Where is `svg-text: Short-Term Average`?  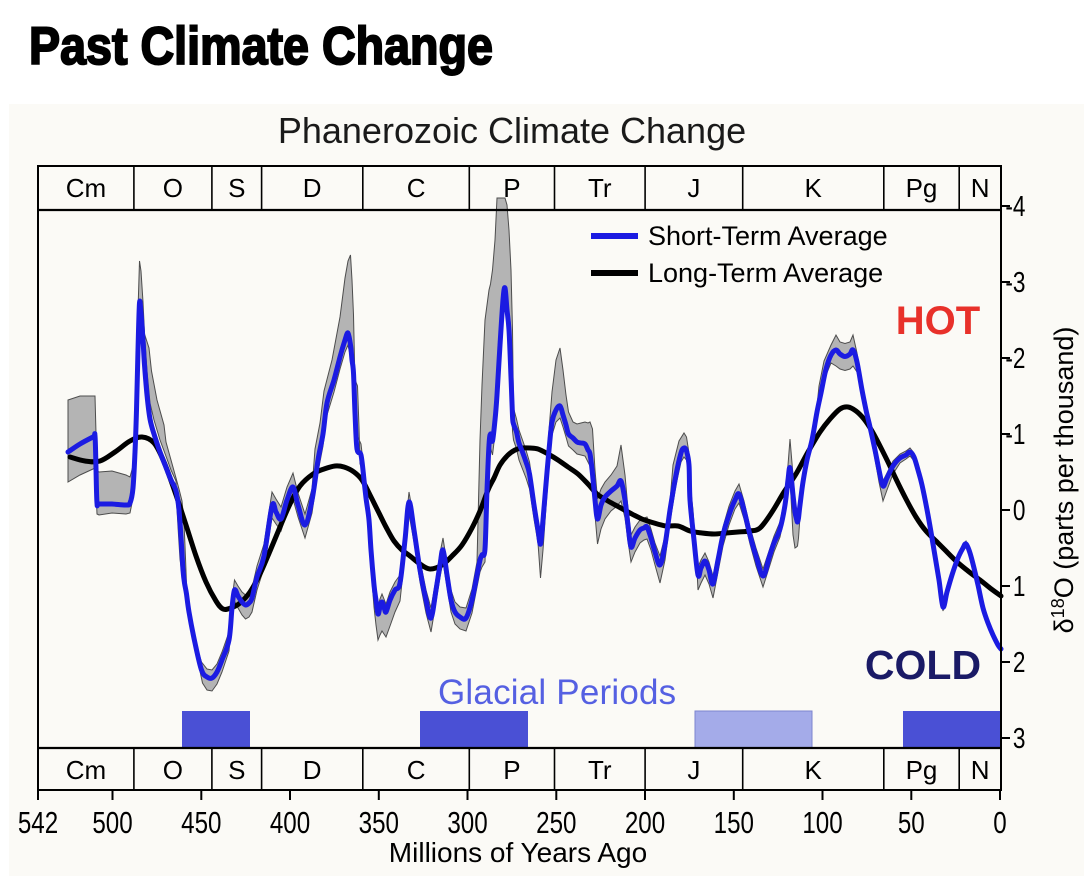
svg-text: Short-Term Average is located at coordinates (768, 236).